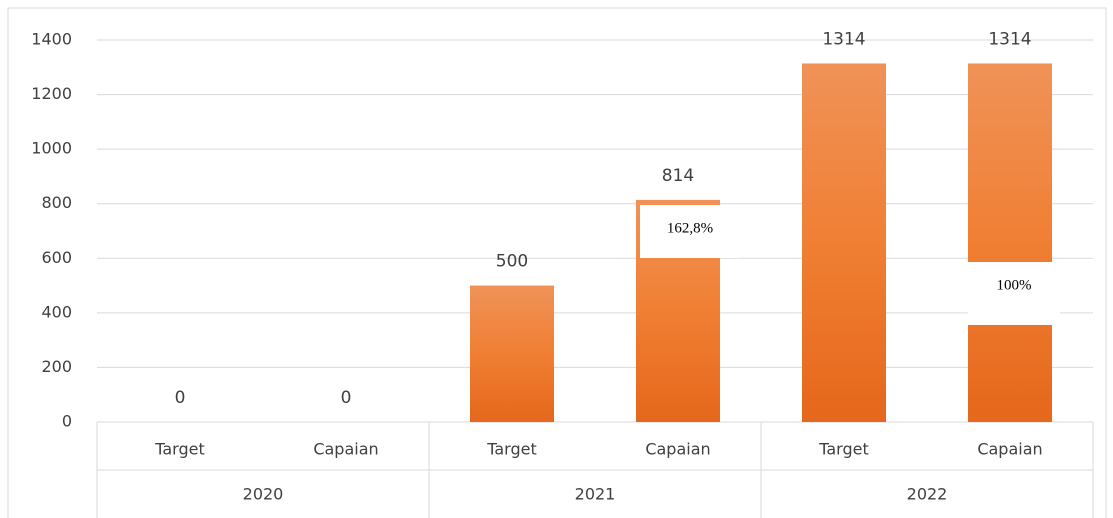  What do you see at coordinates (595, 494) in the screenshot?
I see `group-label: 2021` at bounding box center [595, 494].